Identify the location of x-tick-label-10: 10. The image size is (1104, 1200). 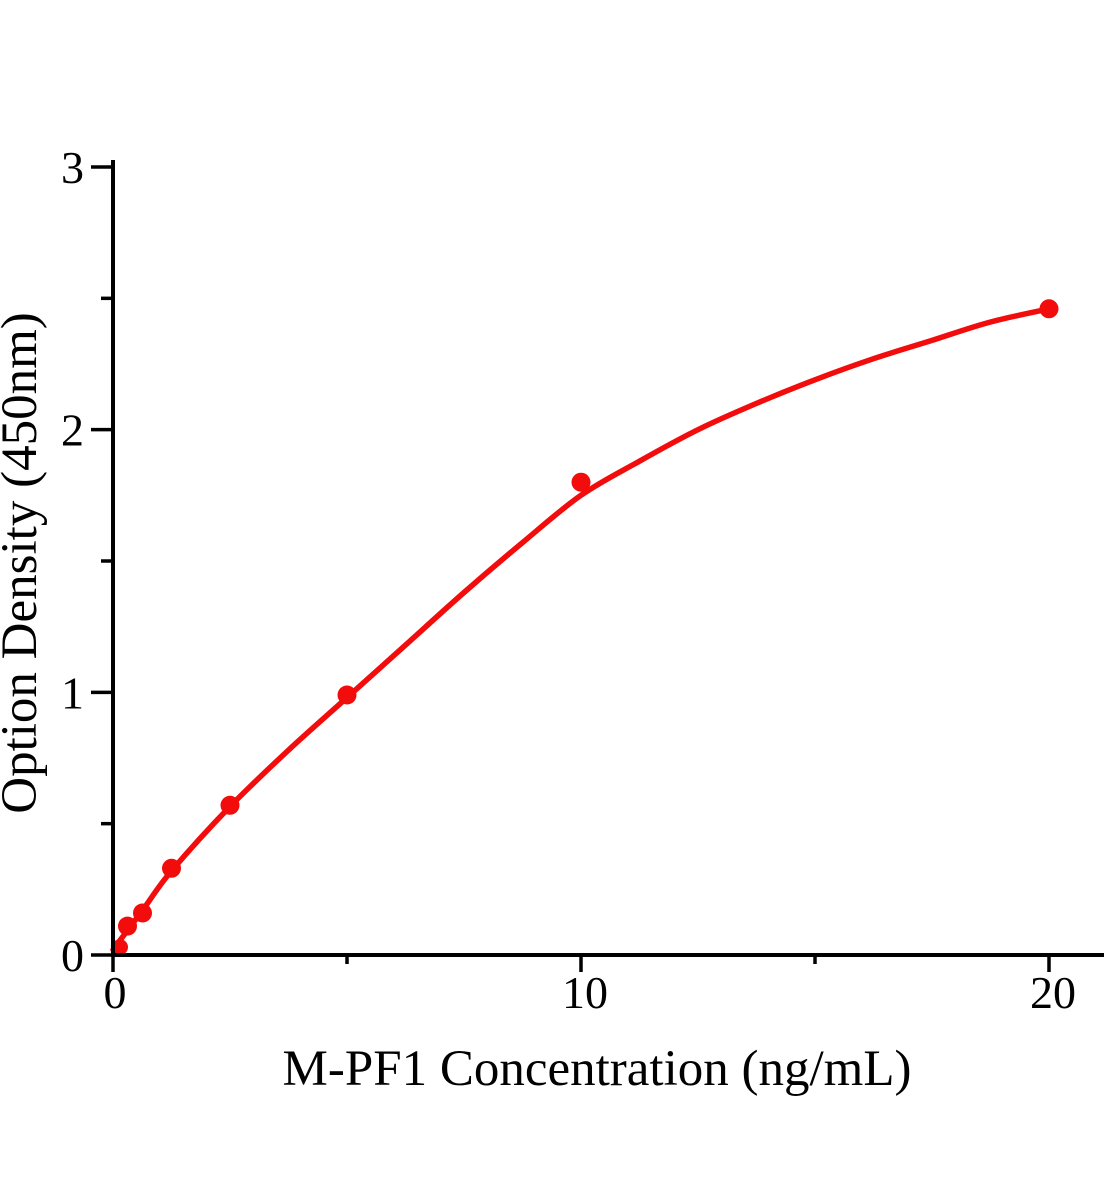
(585, 992).